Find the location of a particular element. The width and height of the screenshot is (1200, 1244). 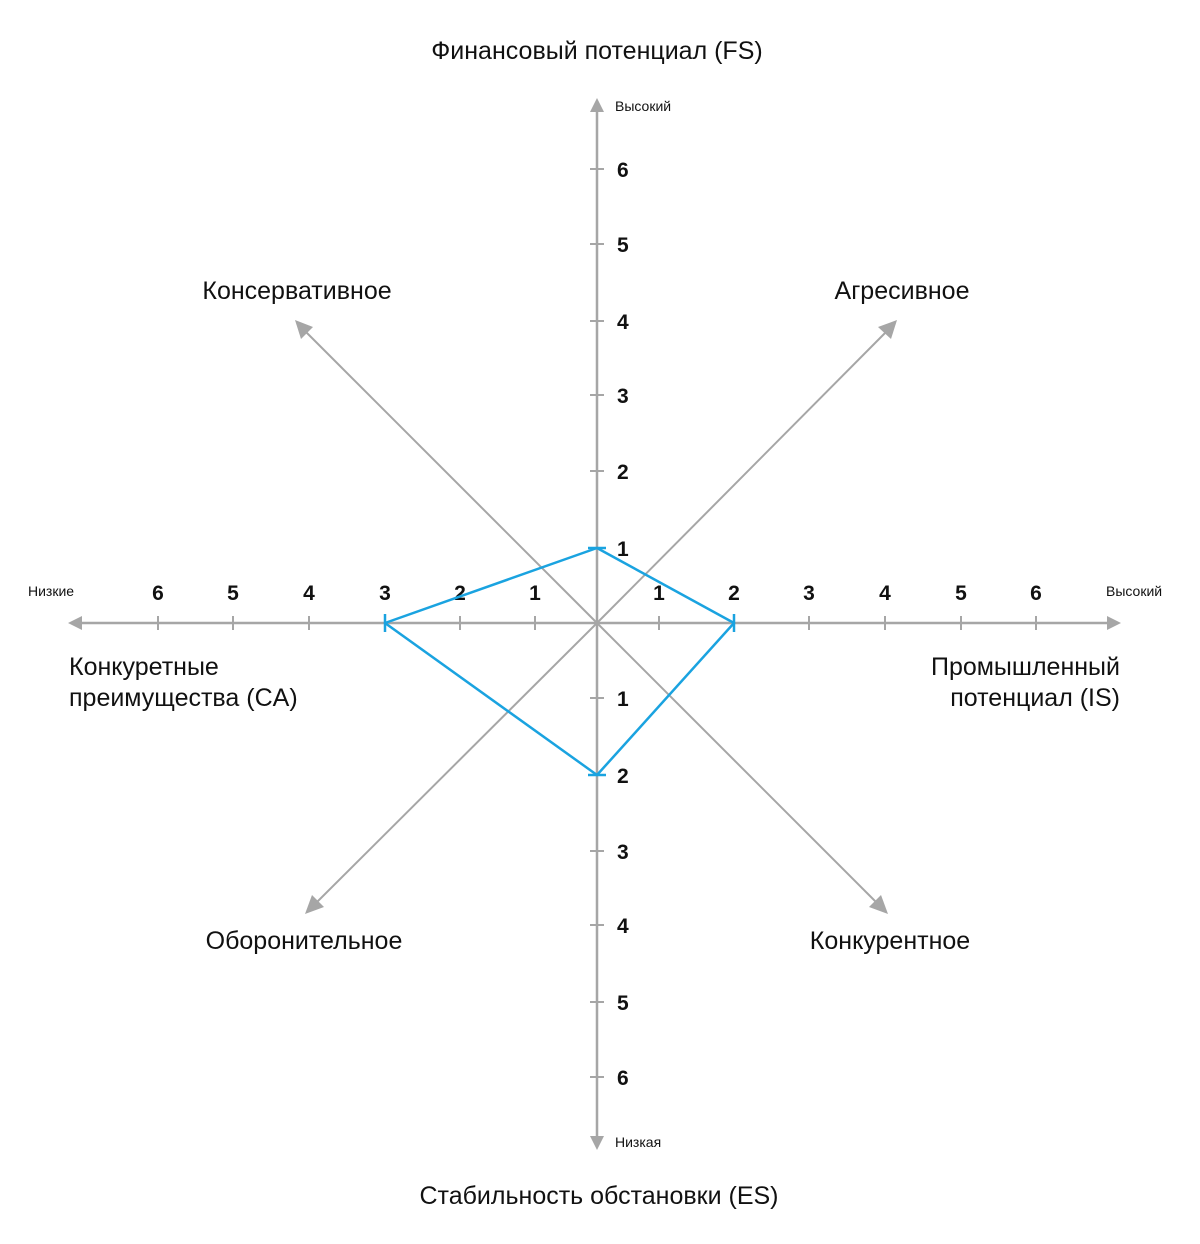

es-tick-label-1: 1 is located at coordinates (623, 699).